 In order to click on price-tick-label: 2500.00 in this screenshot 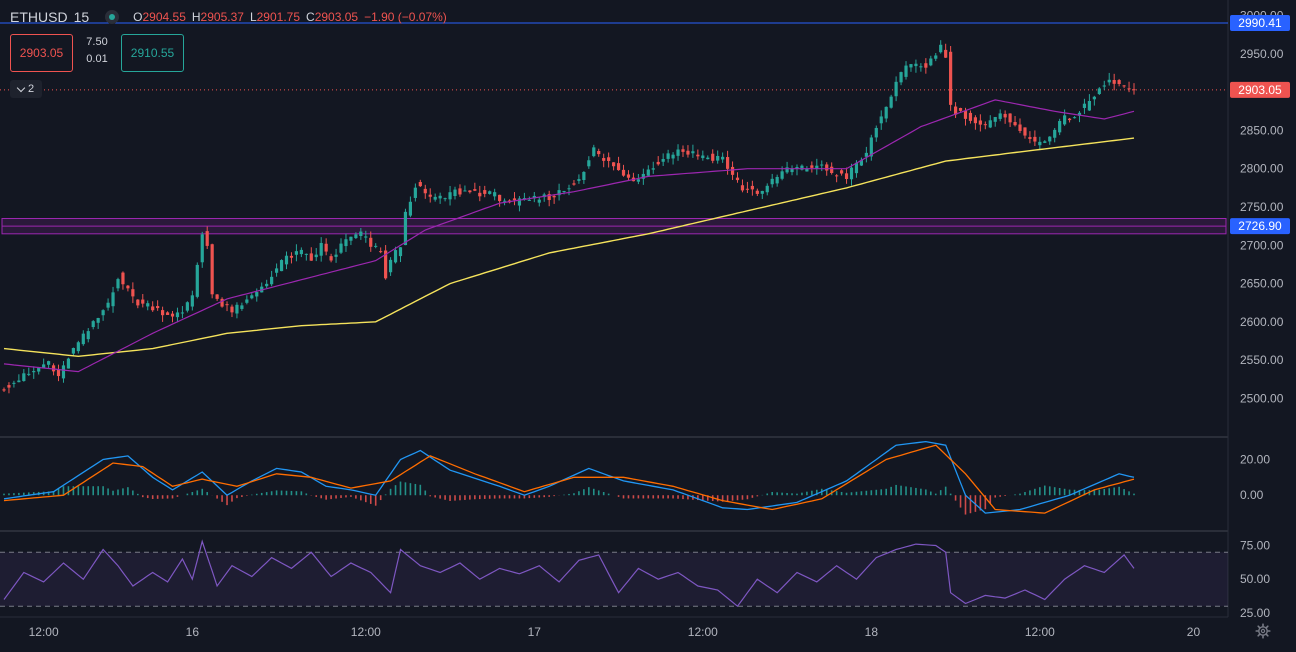, I will do `click(1262, 398)`.